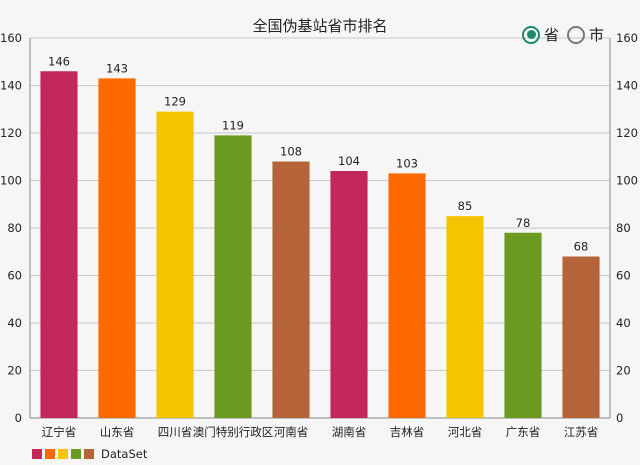  Describe the element at coordinates (11, 38) in the screenshot. I see `y-tick-label-left: 160` at that location.